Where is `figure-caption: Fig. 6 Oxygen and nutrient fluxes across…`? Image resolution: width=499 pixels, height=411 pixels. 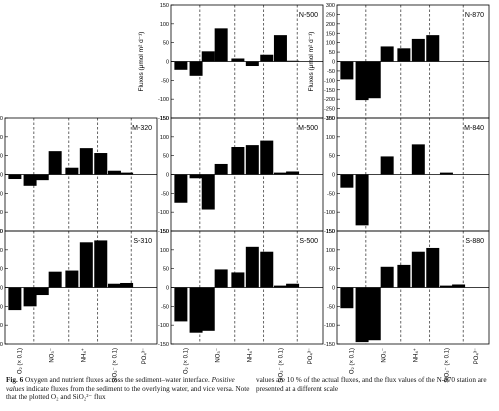
figure-caption: Fig. 6 Oxygen and nutrient fluxes across… is located at coordinates (129, 389).